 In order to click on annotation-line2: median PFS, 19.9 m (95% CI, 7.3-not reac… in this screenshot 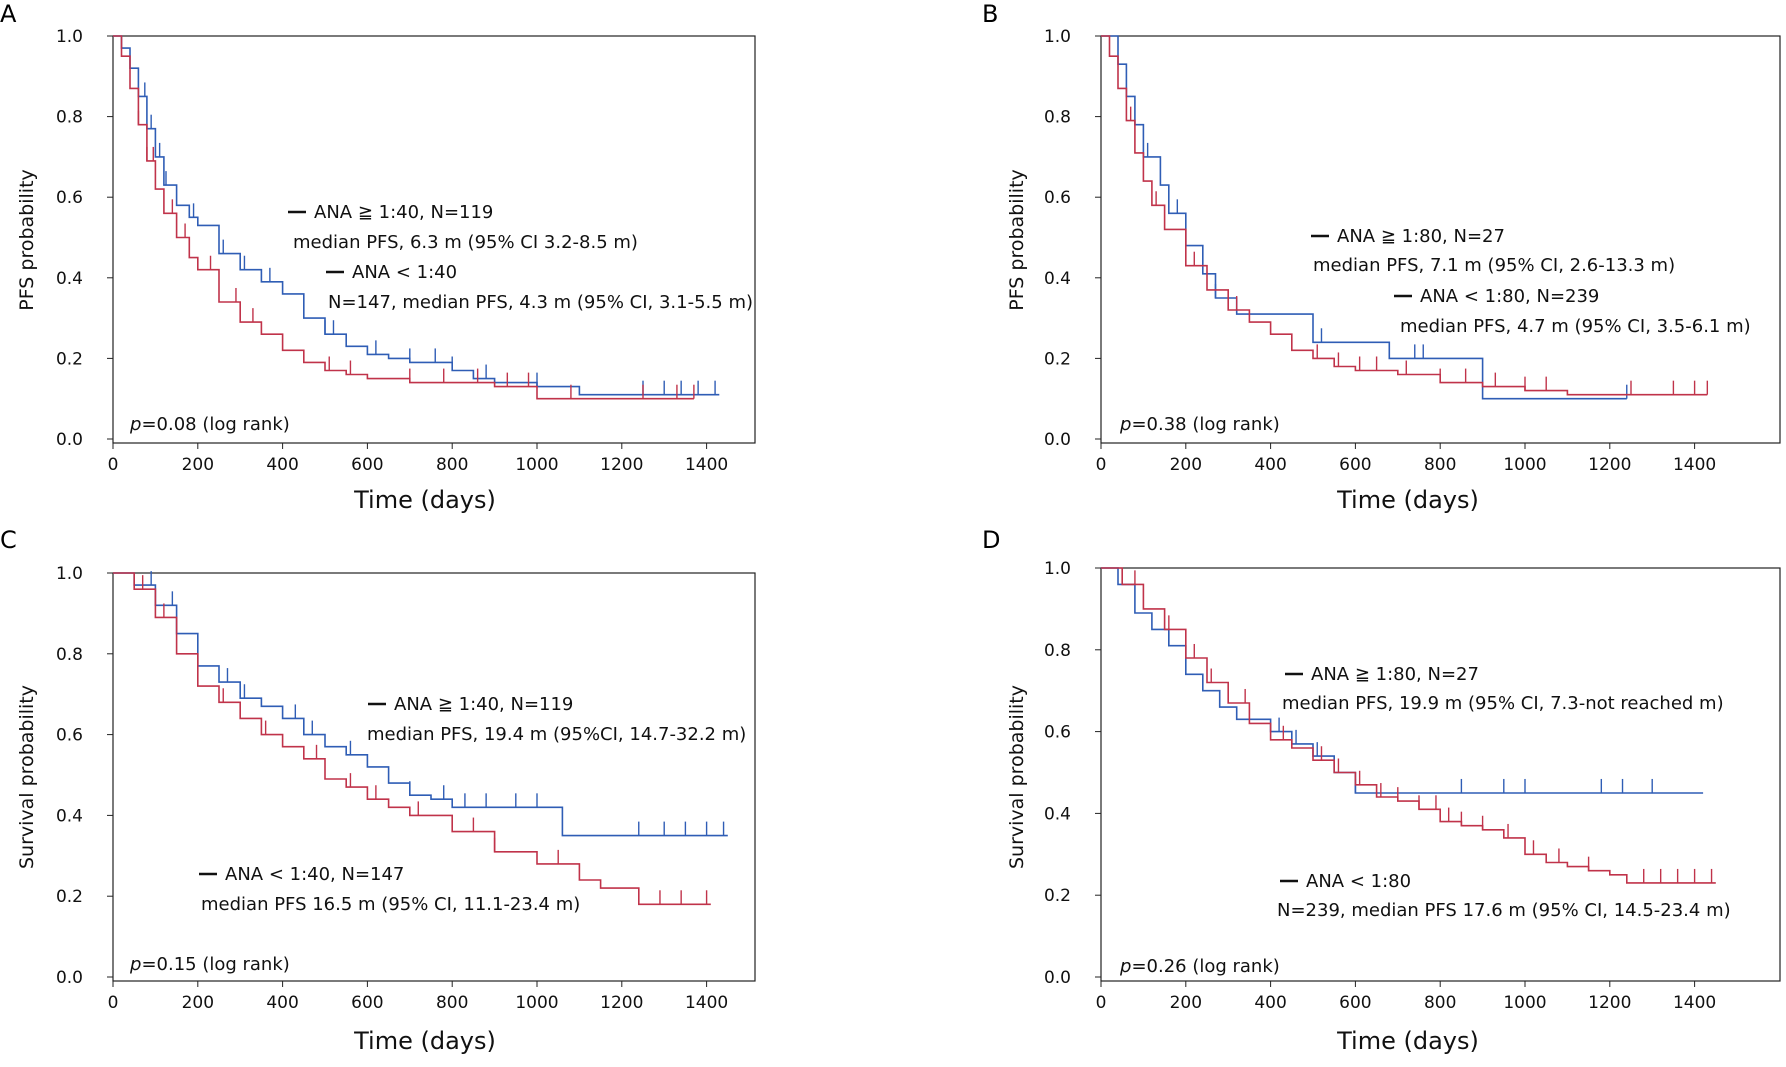, I will do `click(1503, 703)`.